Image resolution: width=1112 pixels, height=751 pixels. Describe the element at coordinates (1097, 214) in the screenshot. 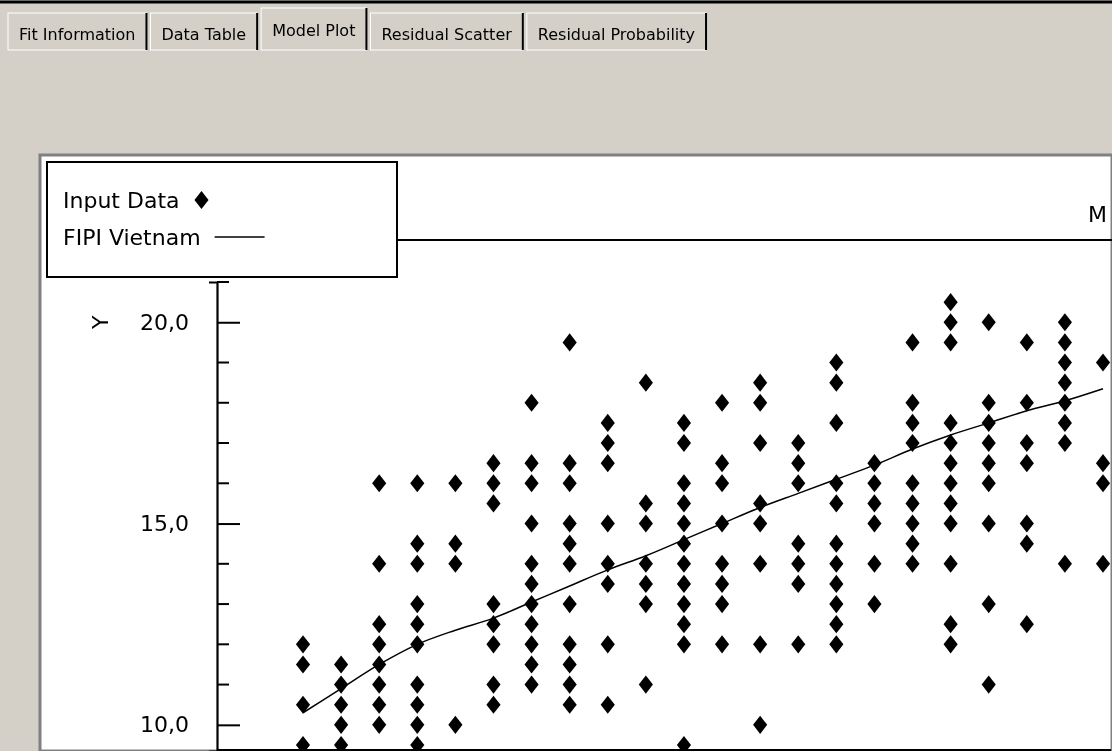

I see `chart-title: M` at that location.